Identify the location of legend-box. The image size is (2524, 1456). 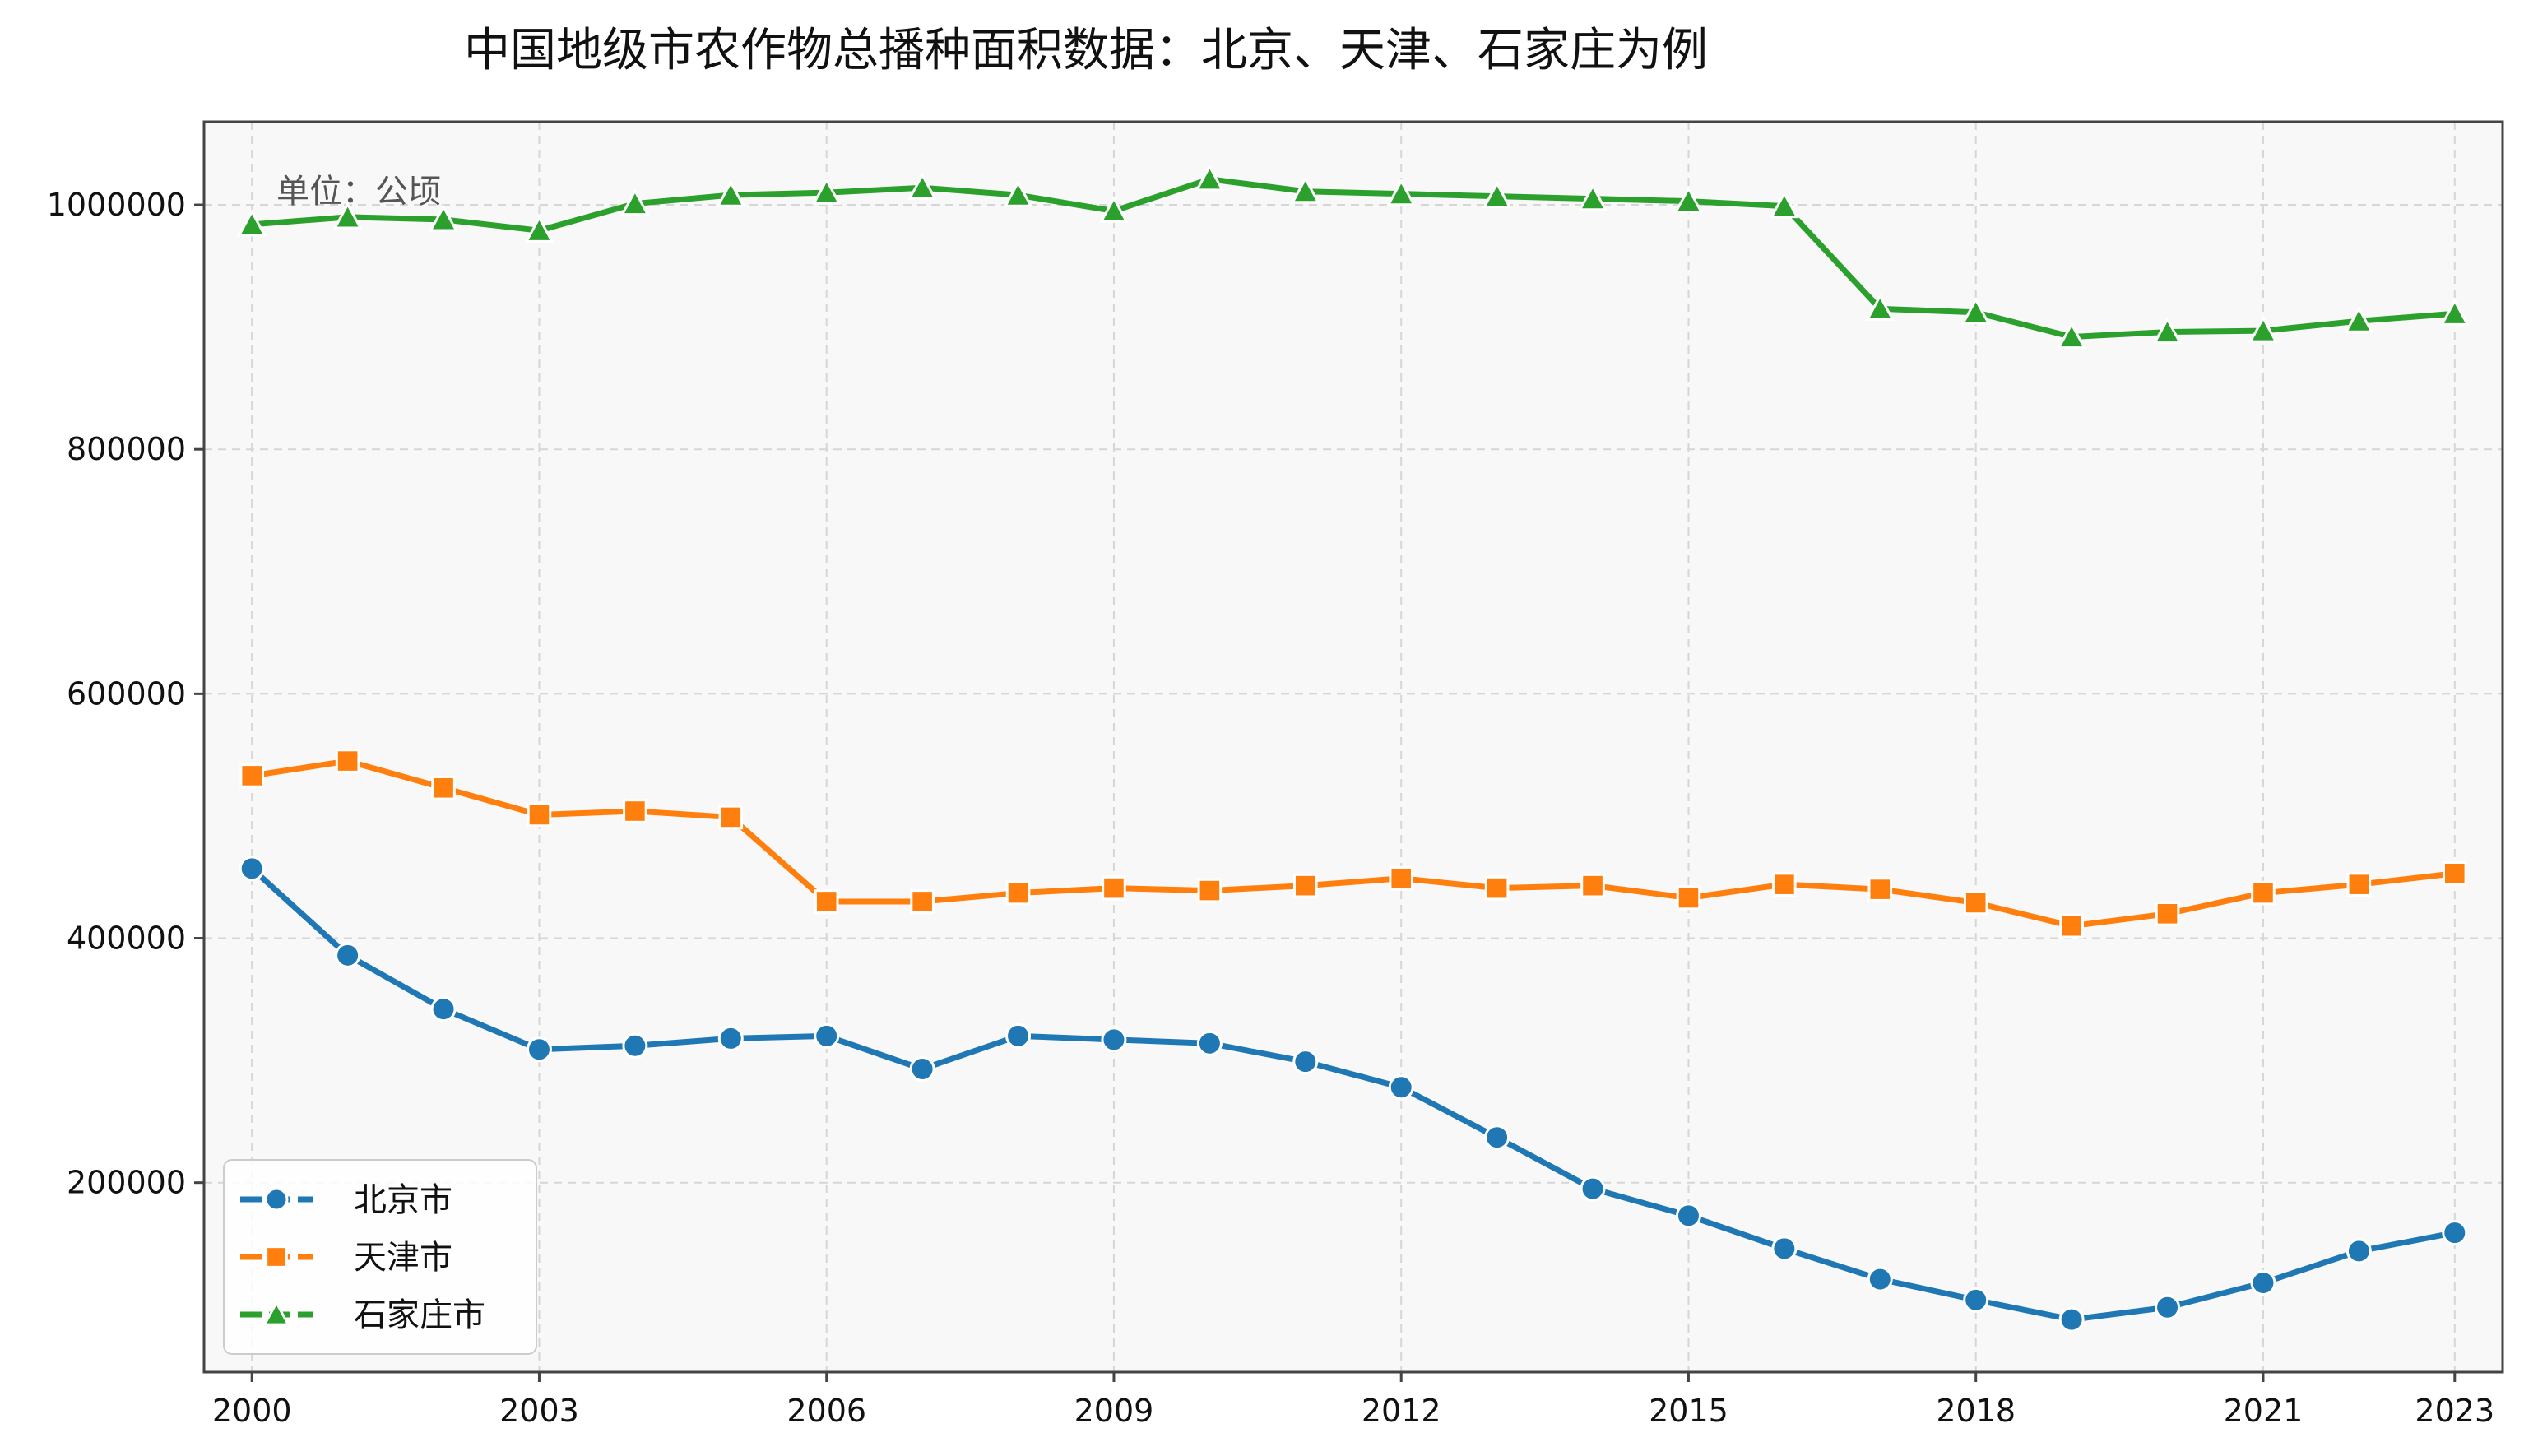
(380, 1257).